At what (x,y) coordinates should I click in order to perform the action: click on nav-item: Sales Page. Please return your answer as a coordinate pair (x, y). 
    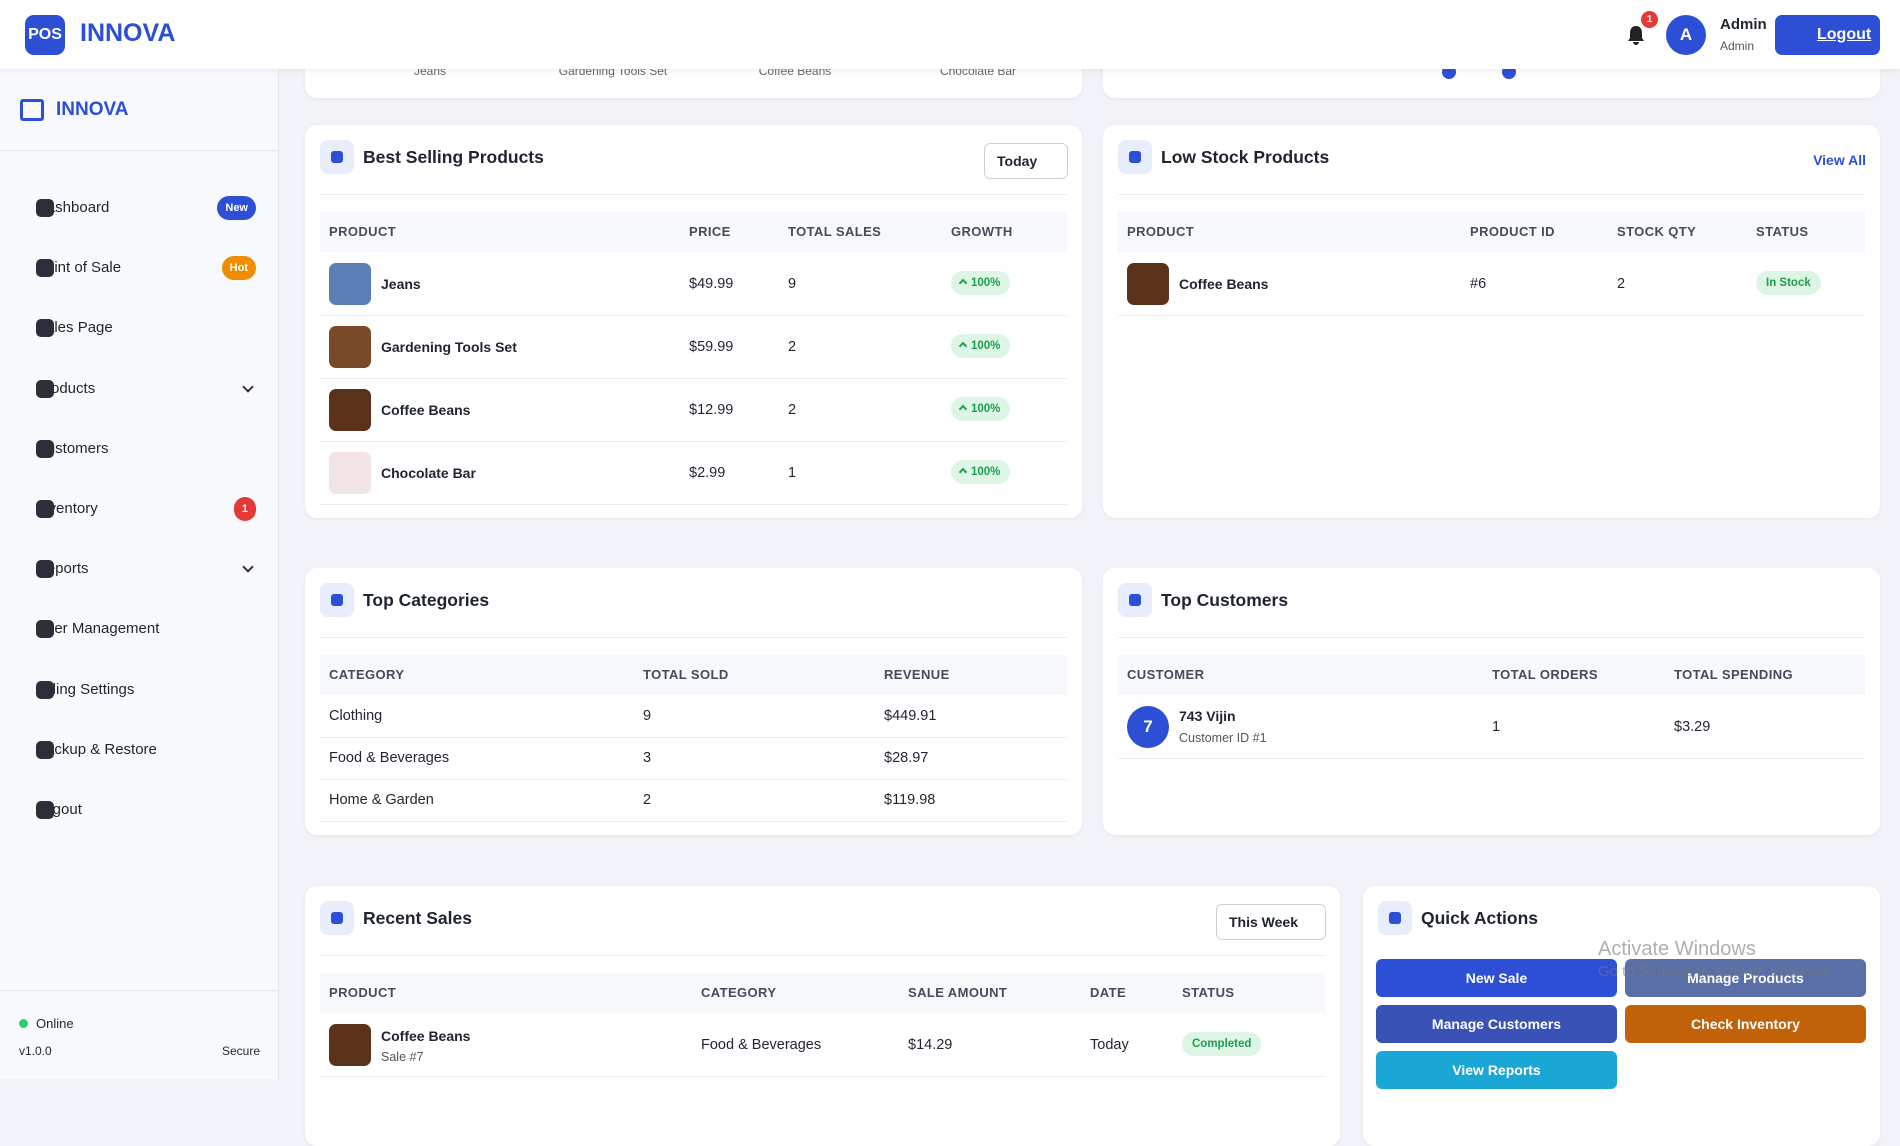
    Looking at the image, I should click on (146, 328).